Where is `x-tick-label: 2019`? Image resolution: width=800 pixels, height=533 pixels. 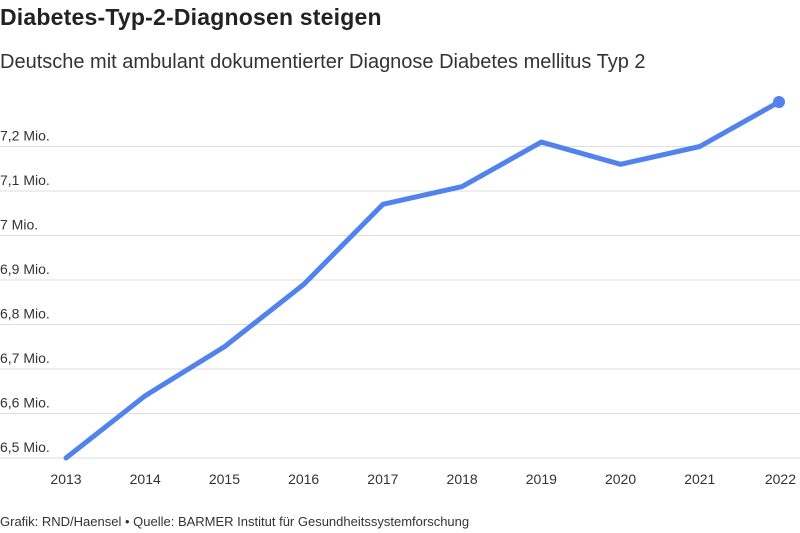 x-tick-label: 2019 is located at coordinates (541, 479).